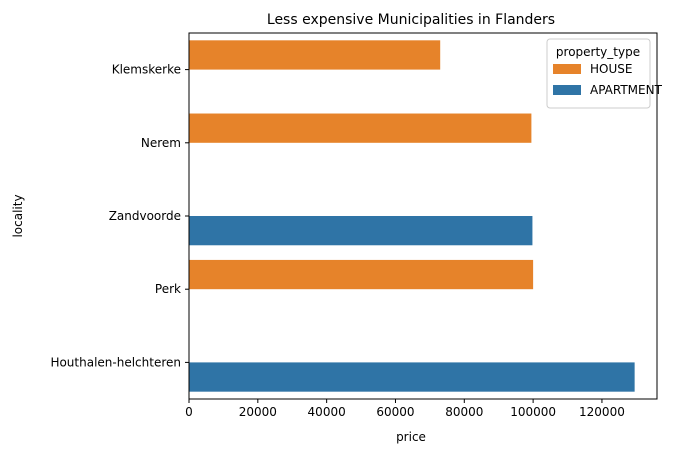 Image resolution: width=696 pixels, height=455 pixels. Describe the element at coordinates (412, 377) in the screenshot. I see `bar-houthalen-helchteren-apartment` at that location.